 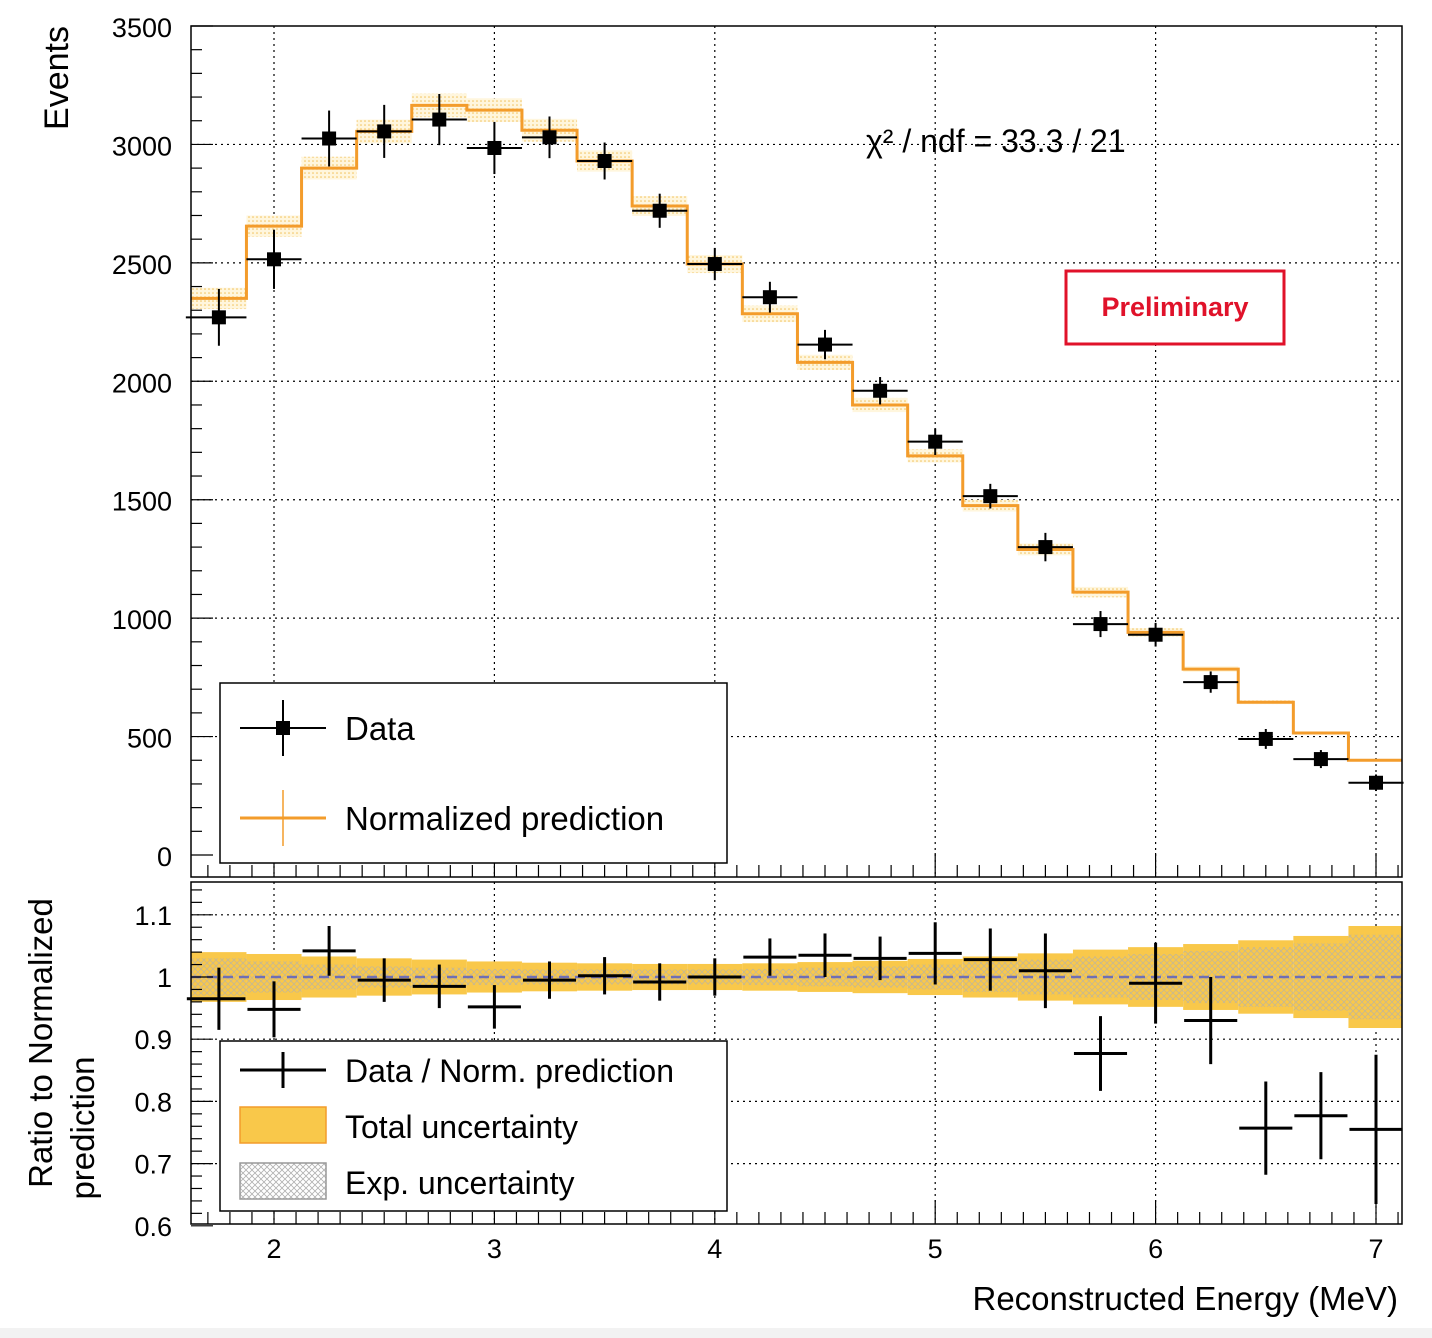 I want to click on legend-prediction-marker, so click(x=283, y=818).